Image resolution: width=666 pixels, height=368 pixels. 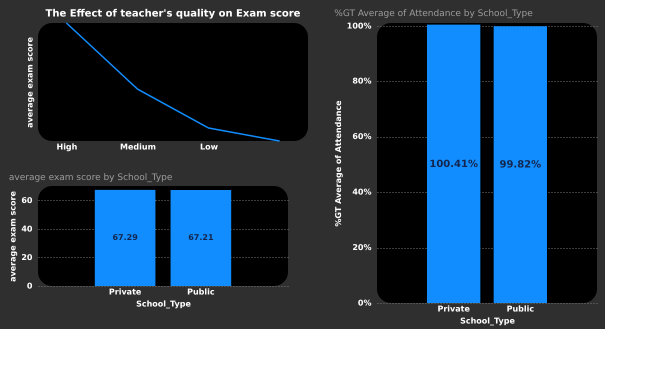 I want to click on y-tick-label: 60%, so click(x=362, y=137).